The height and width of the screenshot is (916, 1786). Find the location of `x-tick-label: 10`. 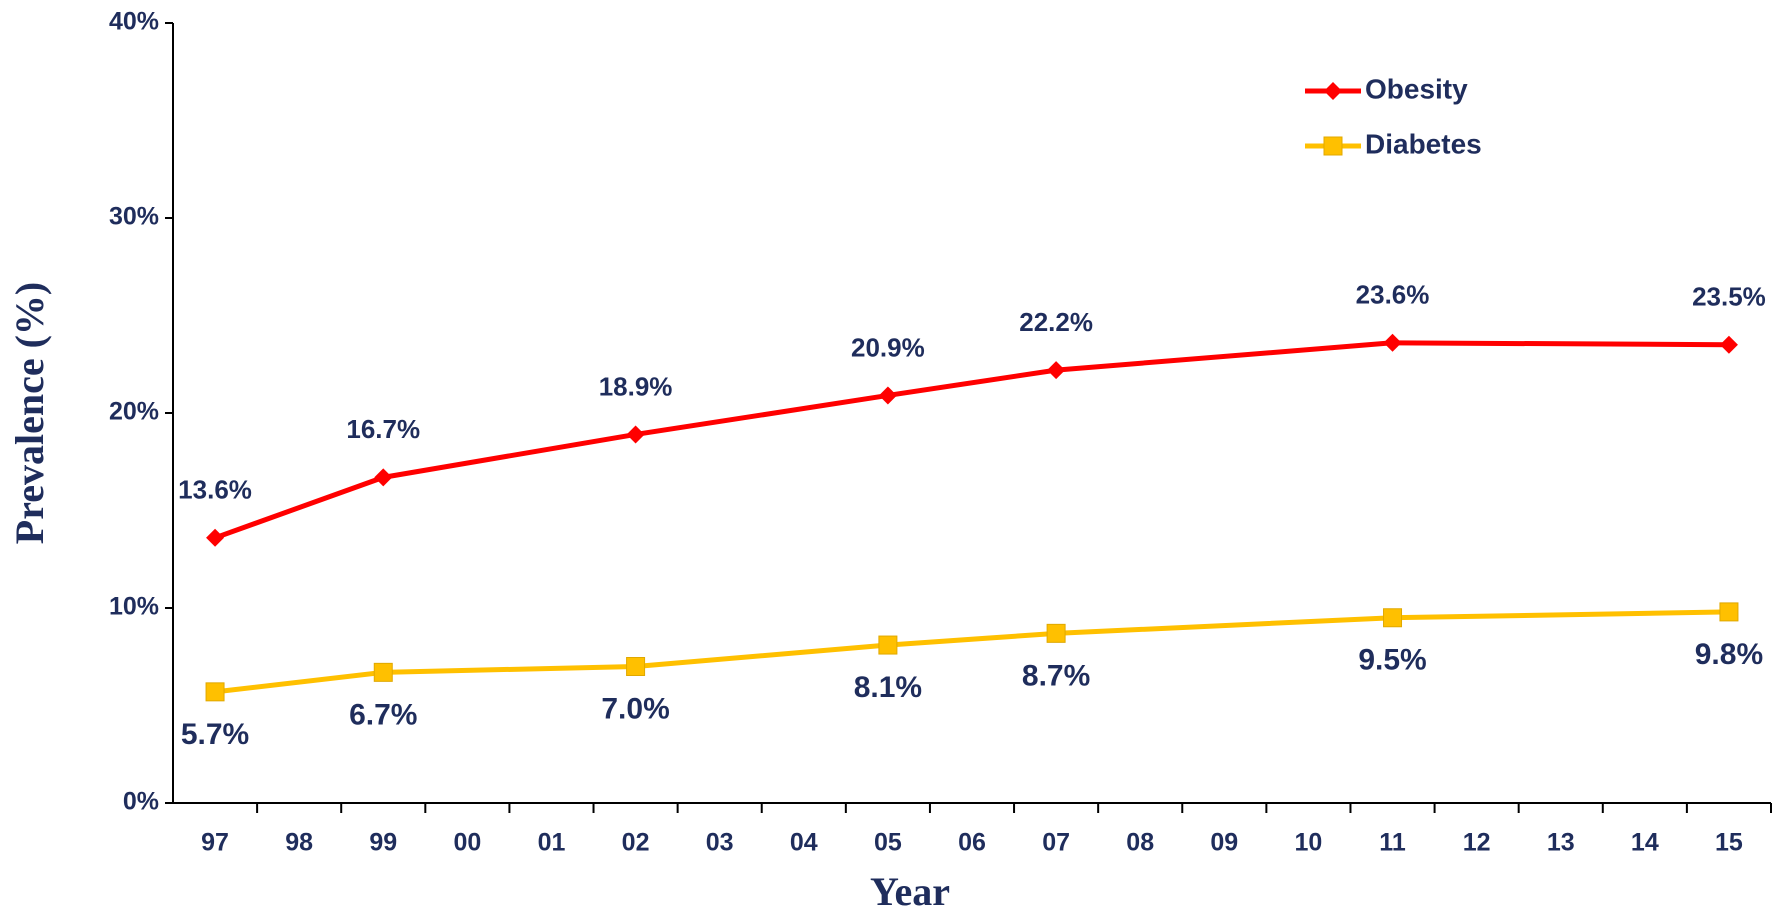

x-tick-label: 10 is located at coordinates (1309, 843).